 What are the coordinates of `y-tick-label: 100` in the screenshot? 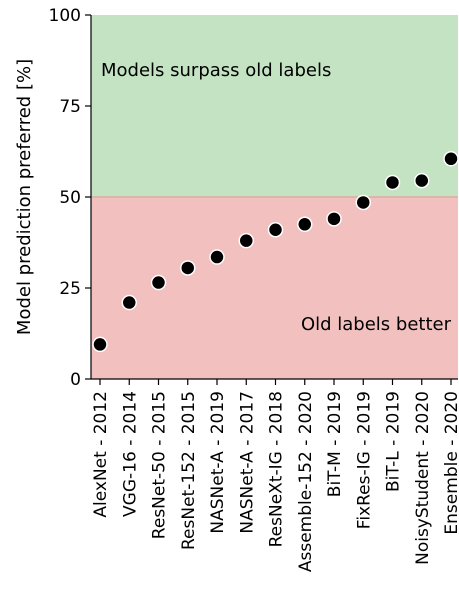 It's located at (65, 16).